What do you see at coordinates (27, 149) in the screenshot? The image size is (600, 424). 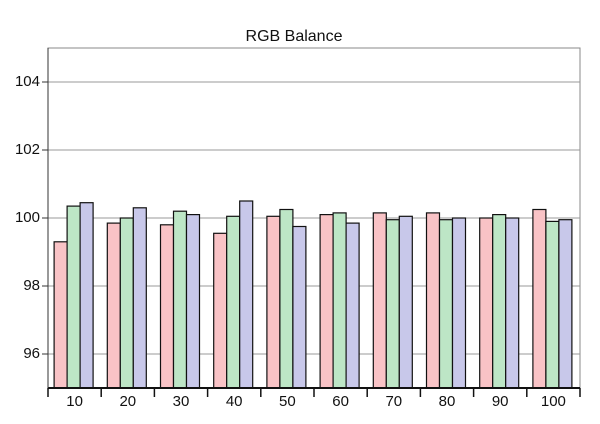 I see `y-tick-label: 102` at bounding box center [27, 149].